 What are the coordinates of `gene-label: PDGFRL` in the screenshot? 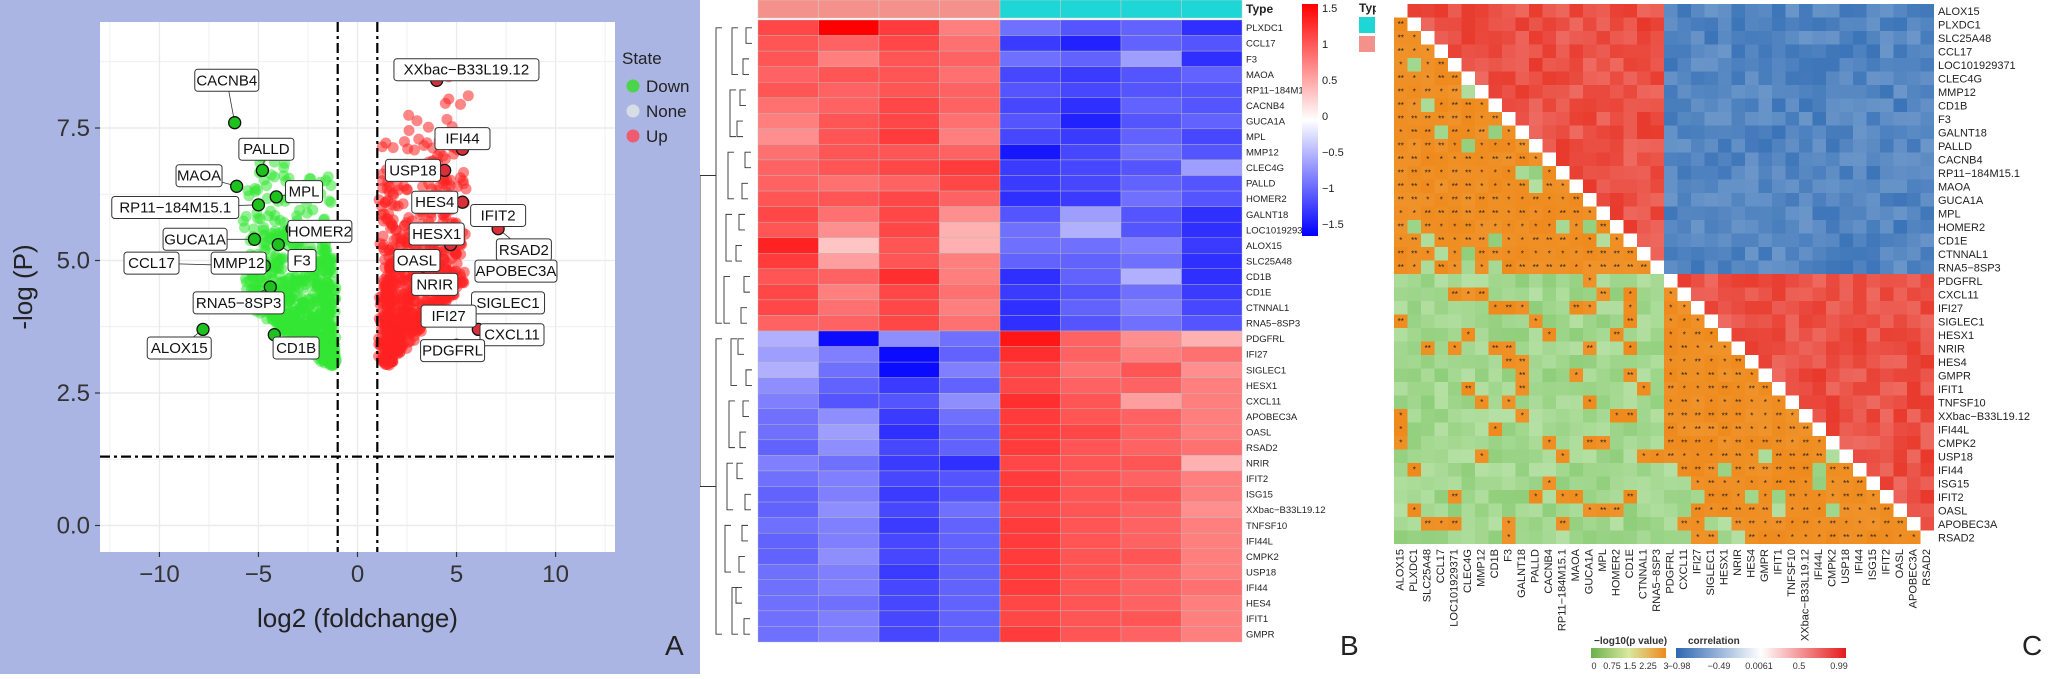 It's located at (452, 351).